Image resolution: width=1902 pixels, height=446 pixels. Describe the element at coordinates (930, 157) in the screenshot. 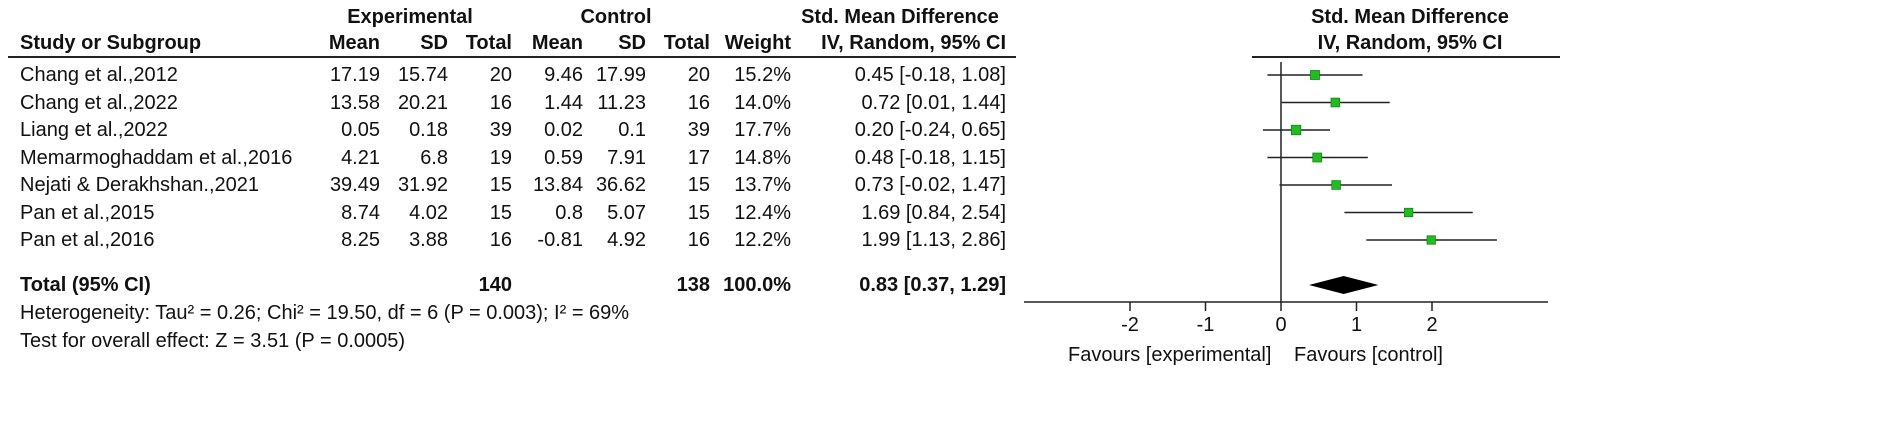

I see `row-ci-text: 0.48 [-0.18, 1.15]` at that location.